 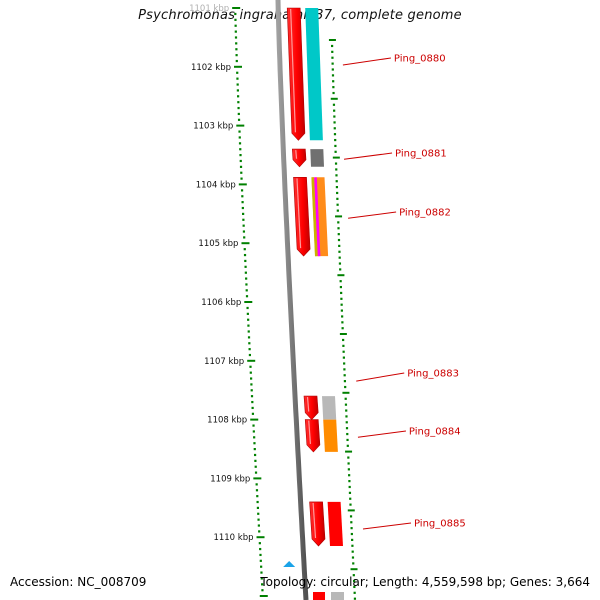 What do you see at coordinates (433, 374) in the screenshot?
I see `gene-label: Ping_0883` at bounding box center [433, 374].